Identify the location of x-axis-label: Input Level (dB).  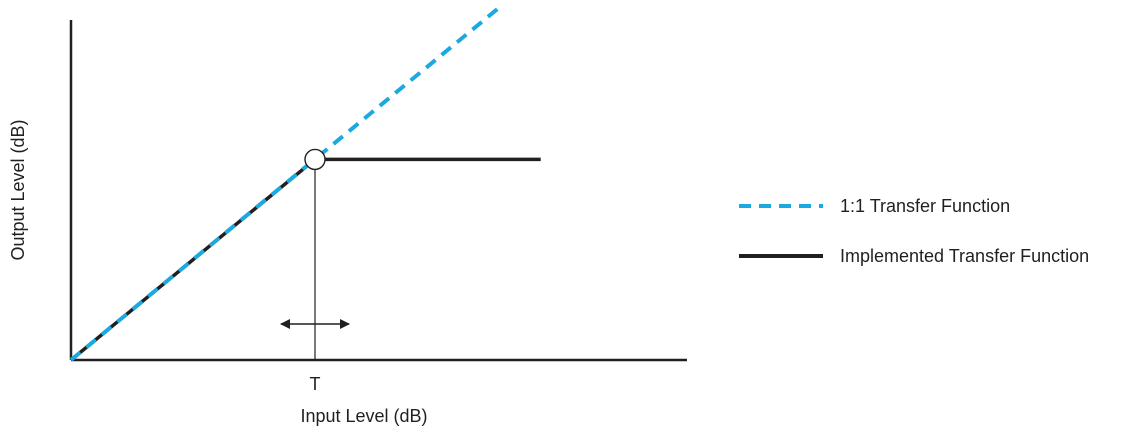
(363, 416).